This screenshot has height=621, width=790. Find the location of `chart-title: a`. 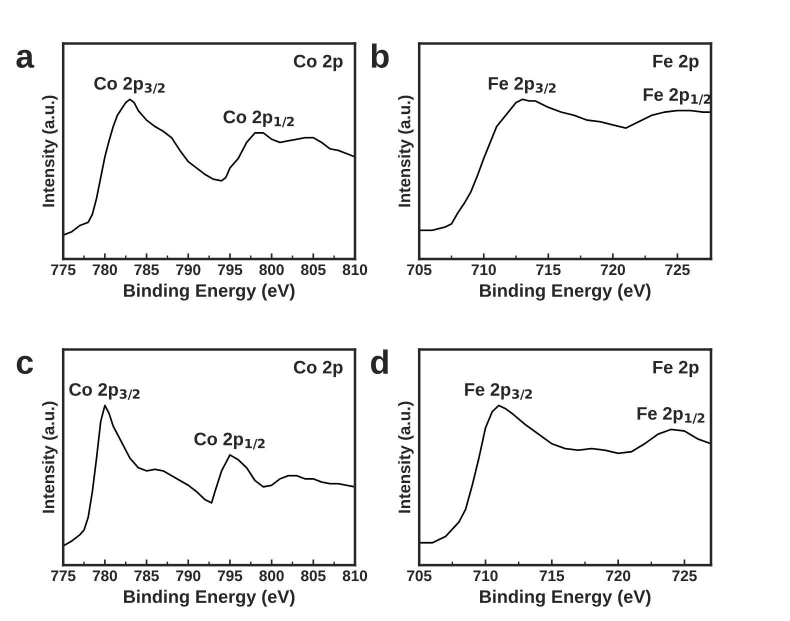

chart-title: a is located at coordinates (25, 59).